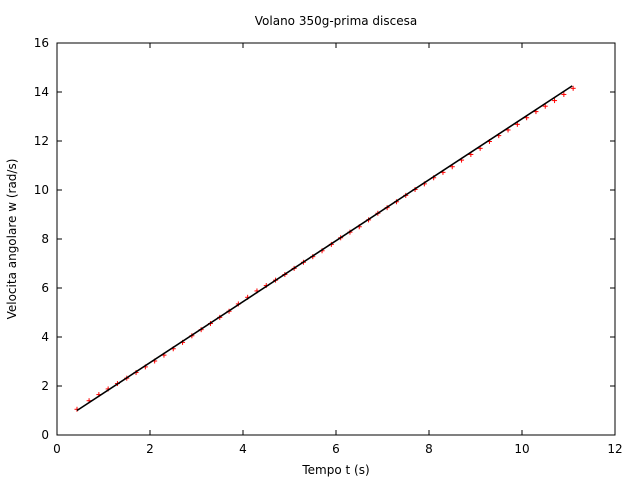  I want to click on chart-title: Volano 350g-prima discesa, so click(336, 21).